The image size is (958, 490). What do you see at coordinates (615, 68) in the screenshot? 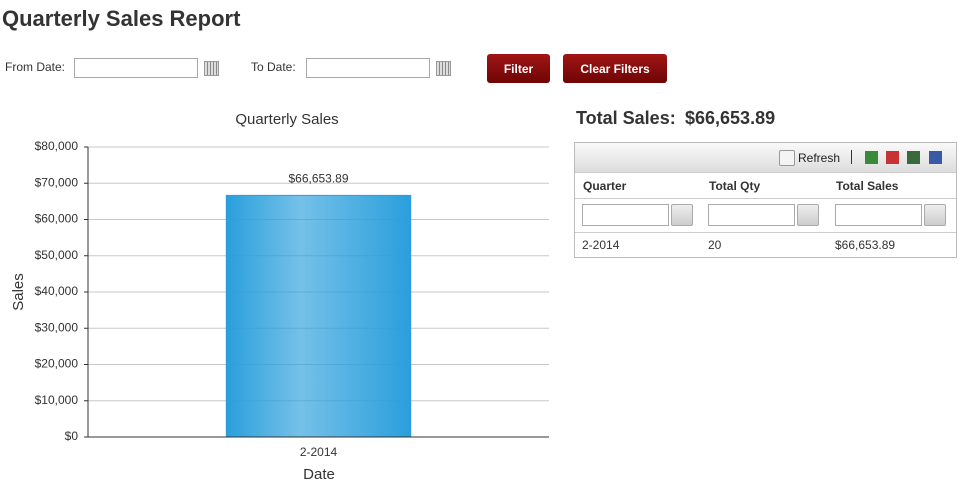
I see `clear-button: Clear Filters` at bounding box center [615, 68].